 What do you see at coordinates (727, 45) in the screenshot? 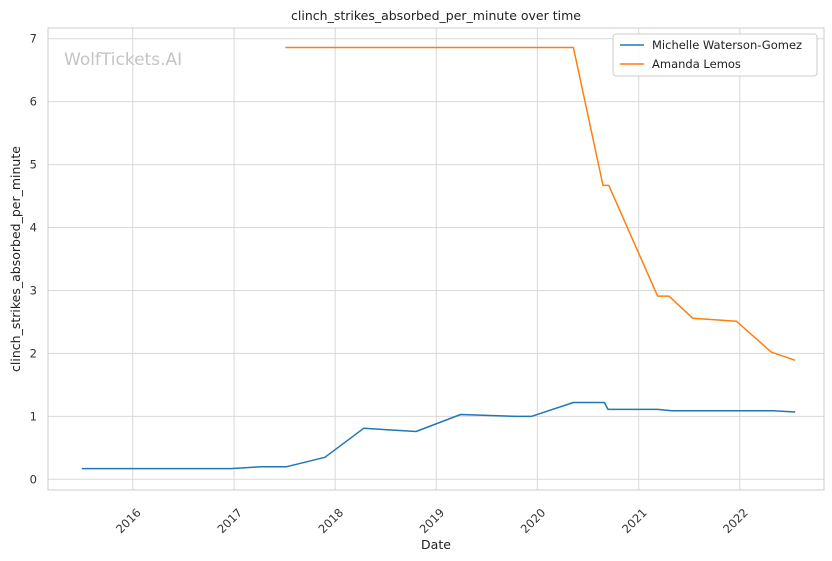
I see `legend-label-michelle: Michelle Waterson-Gomez` at bounding box center [727, 45].